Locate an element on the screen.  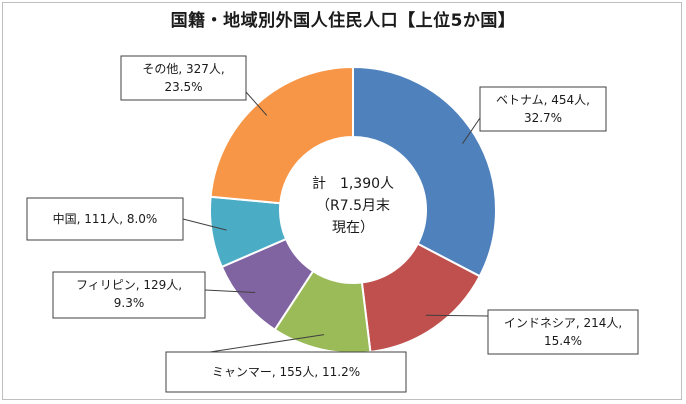
data-label-4-line-2: 9.3% is located at coordinates (129, 303).